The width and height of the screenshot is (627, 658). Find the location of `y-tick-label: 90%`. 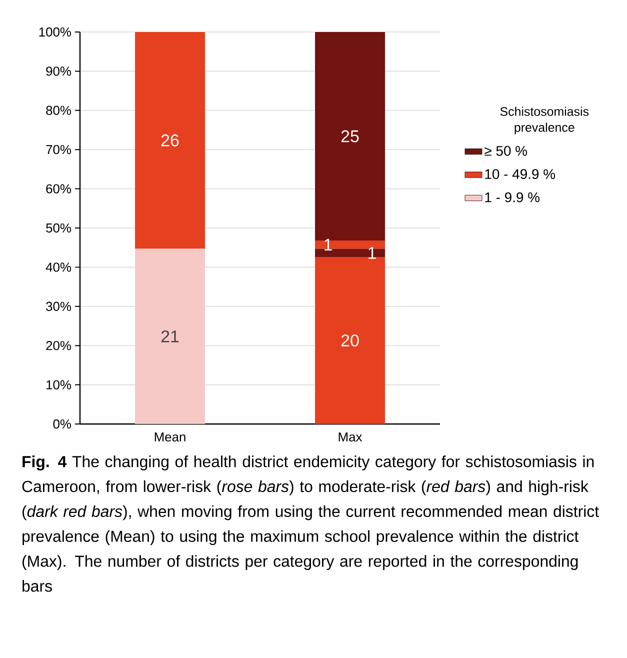

y-tick-label: 90% is located at coordinates (59, 71).